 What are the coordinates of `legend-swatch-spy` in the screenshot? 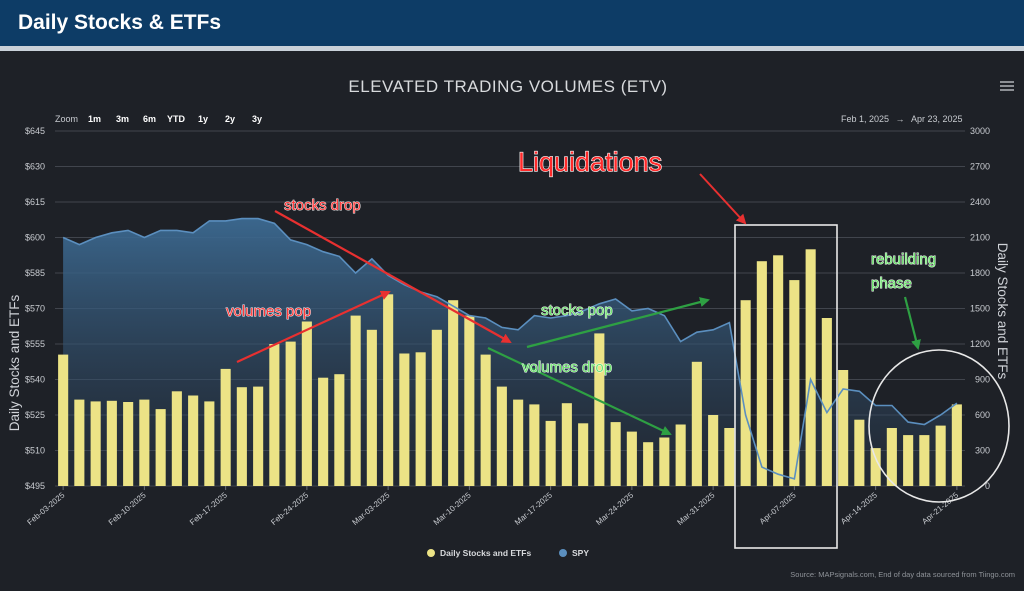 It's located at (563, 553).